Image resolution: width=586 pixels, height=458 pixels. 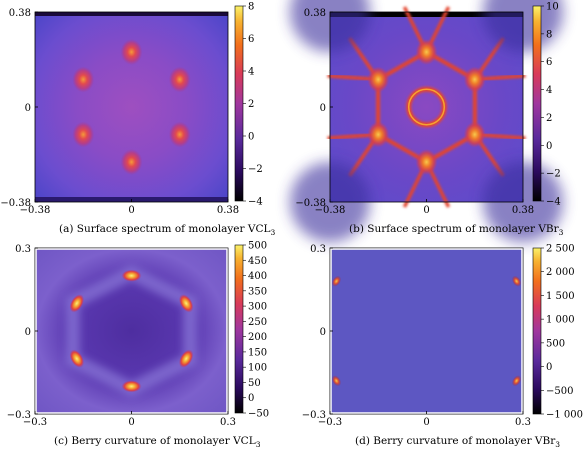 I want to click on colorbar-tick-label: 400, so click(x=257, y=276).